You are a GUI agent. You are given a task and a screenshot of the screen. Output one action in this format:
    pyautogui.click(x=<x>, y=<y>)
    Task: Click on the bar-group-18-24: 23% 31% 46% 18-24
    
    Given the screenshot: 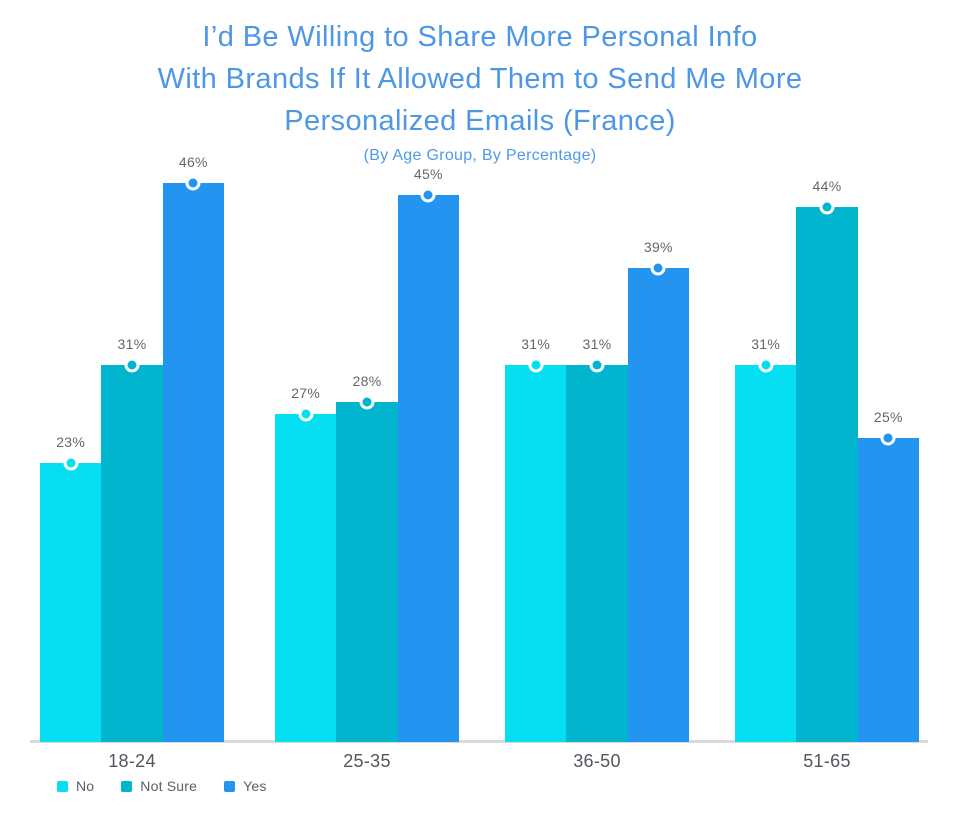 What is the action you would take?
    pyautogui.click(x=132, y=462)
    